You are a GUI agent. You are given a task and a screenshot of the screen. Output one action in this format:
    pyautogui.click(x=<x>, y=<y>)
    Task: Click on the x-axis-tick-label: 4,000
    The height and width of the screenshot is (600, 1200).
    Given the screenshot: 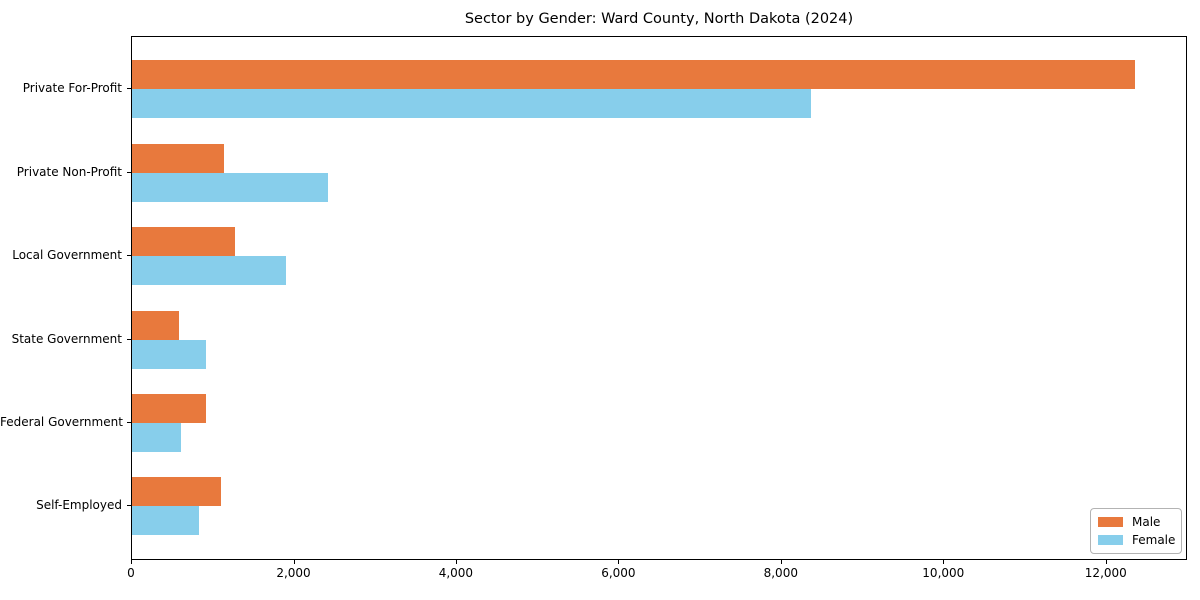 What is the action you would take?
    pyautogui.click(x=456, y=573)
    